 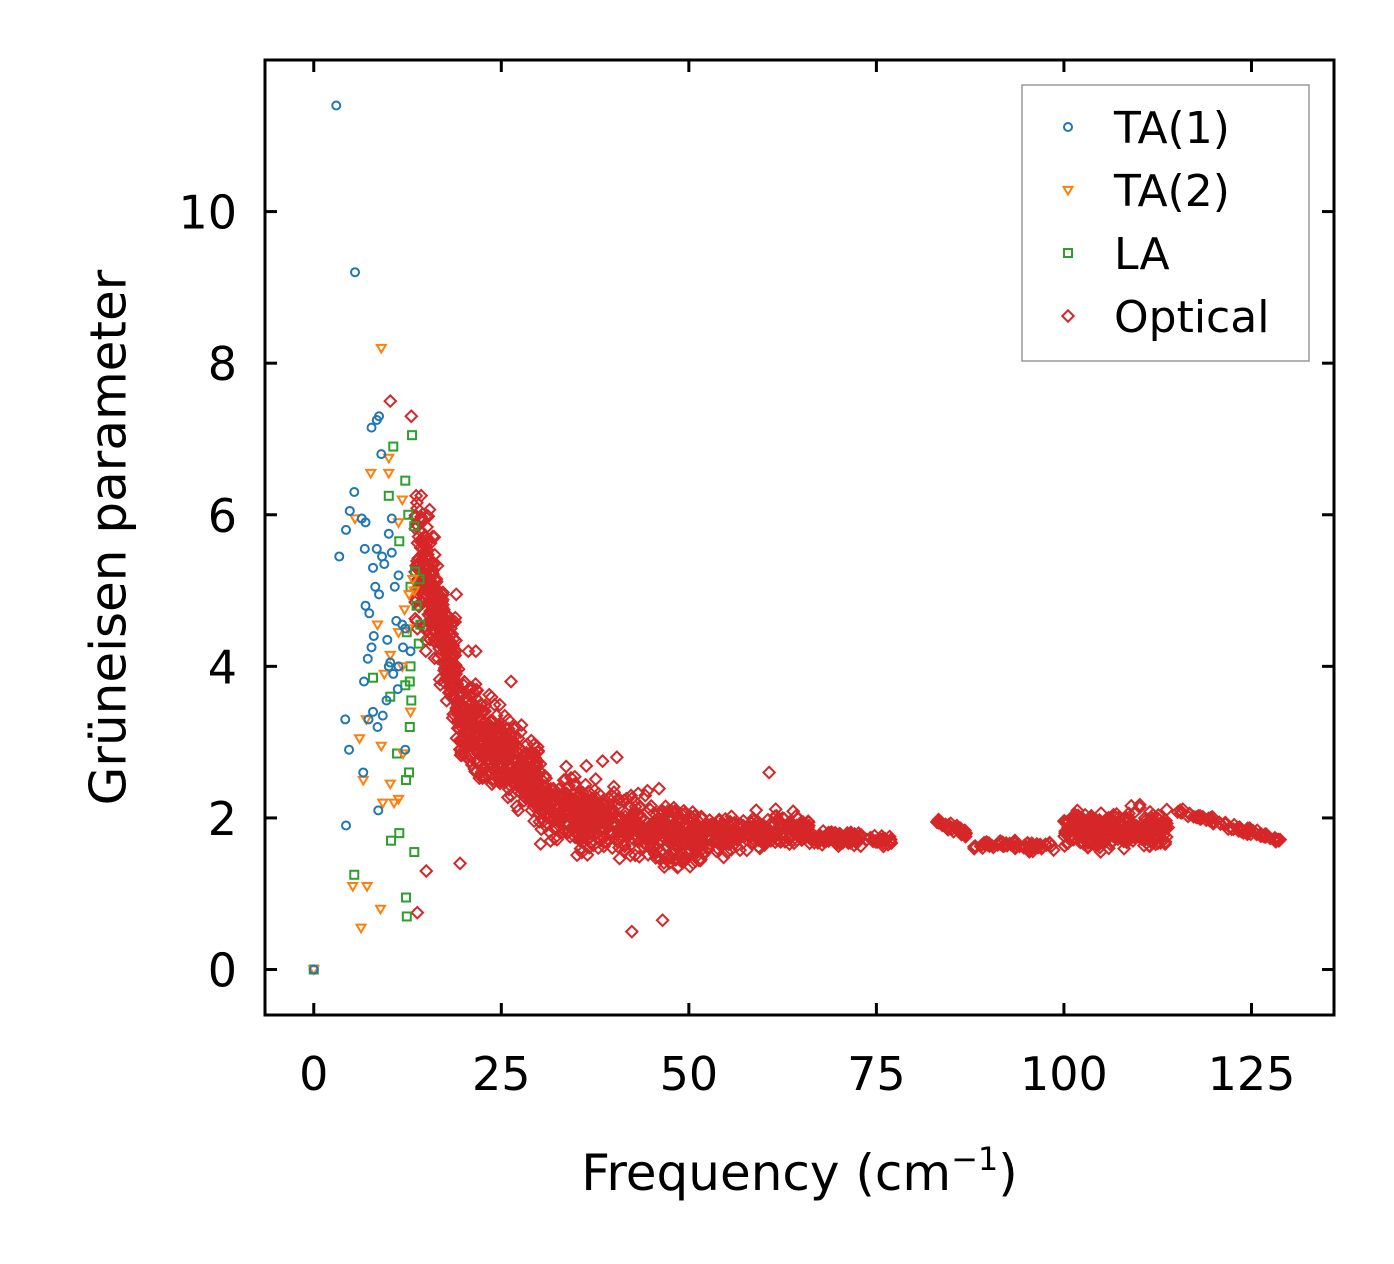 I want to click on legend-entry: LA, so click(x=1116, y=254).